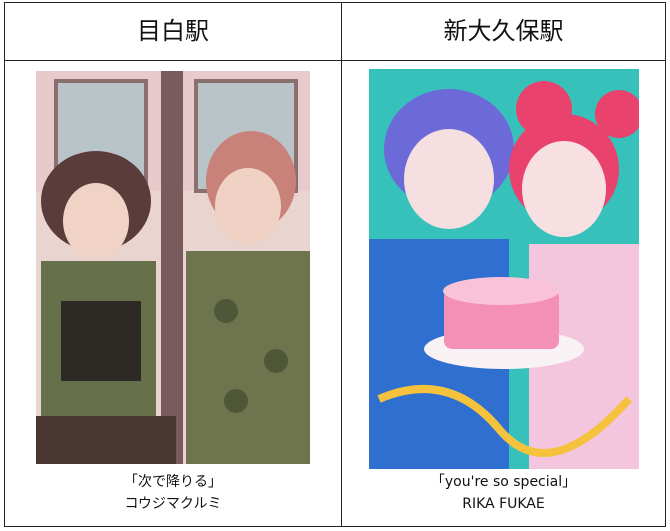 Image resolution: width=670 pixels, height=531 pixels. I want to click on caption-author: RIKA FUKAE, so click(503, 504).